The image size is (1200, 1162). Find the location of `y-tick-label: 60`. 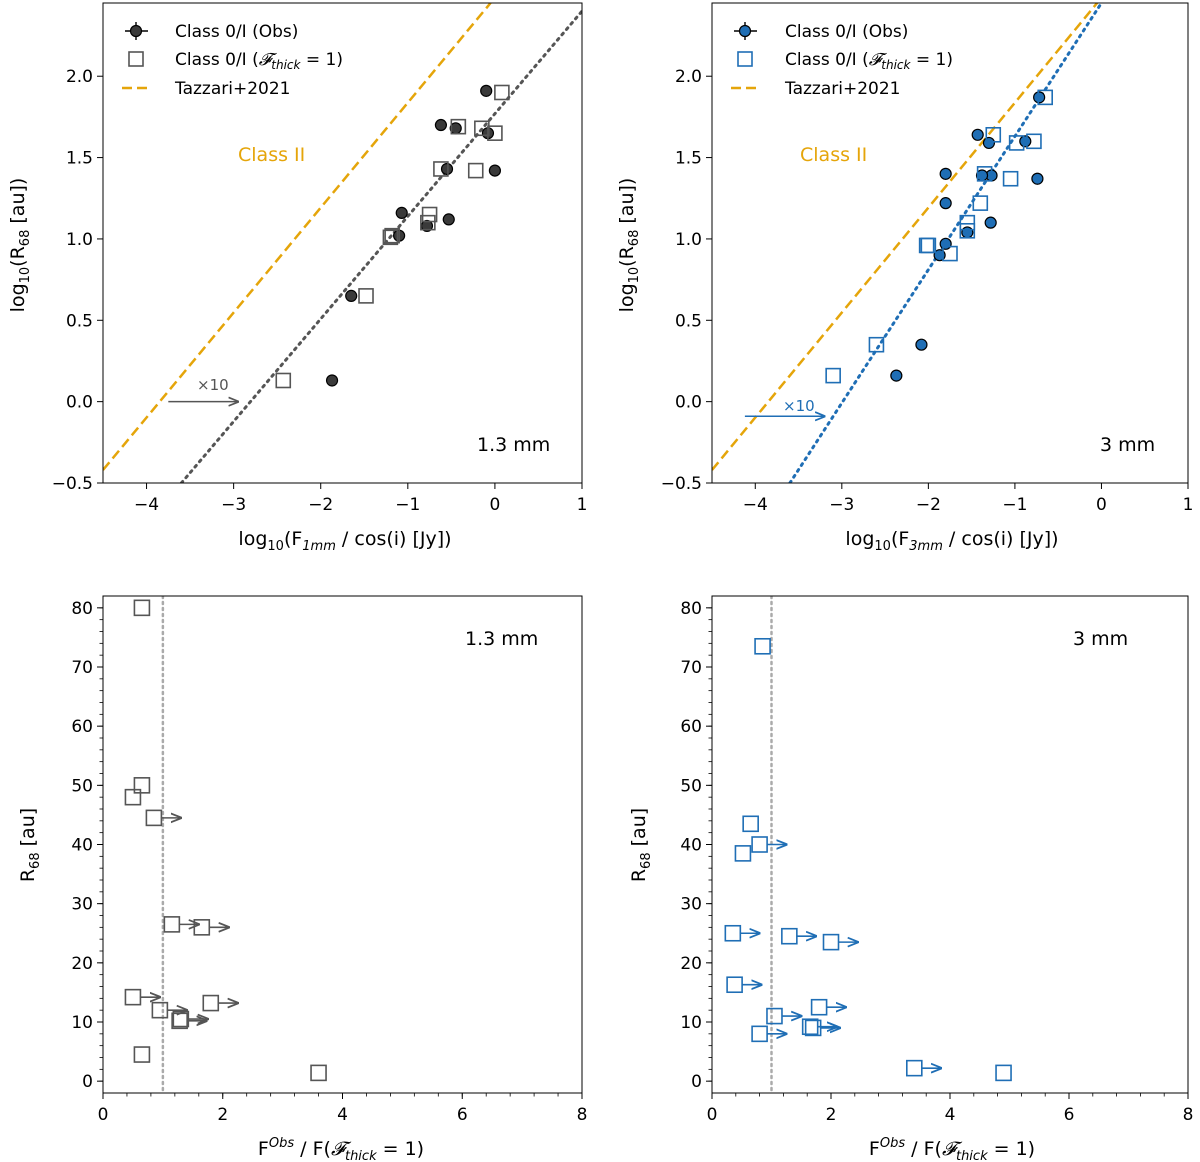

y-tick-label: 60 is located at coordinates (691, 727).